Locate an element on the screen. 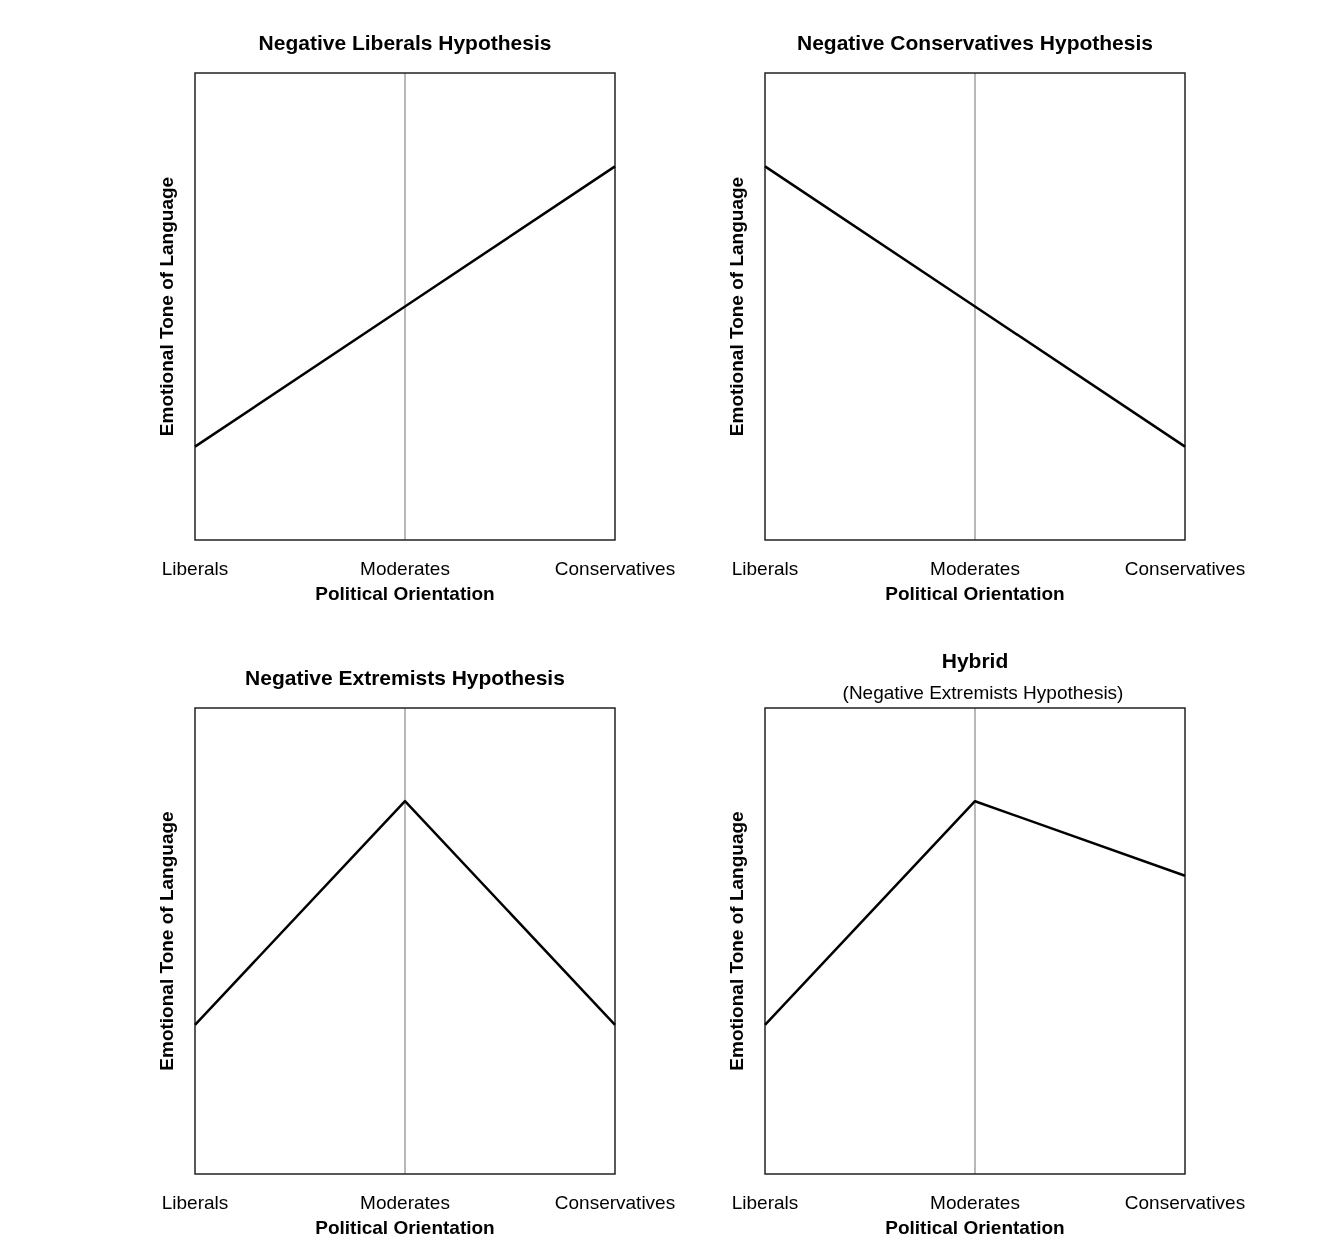  chart-title: Negative Liberals Hypothesis is located at coordinates (405, 42).